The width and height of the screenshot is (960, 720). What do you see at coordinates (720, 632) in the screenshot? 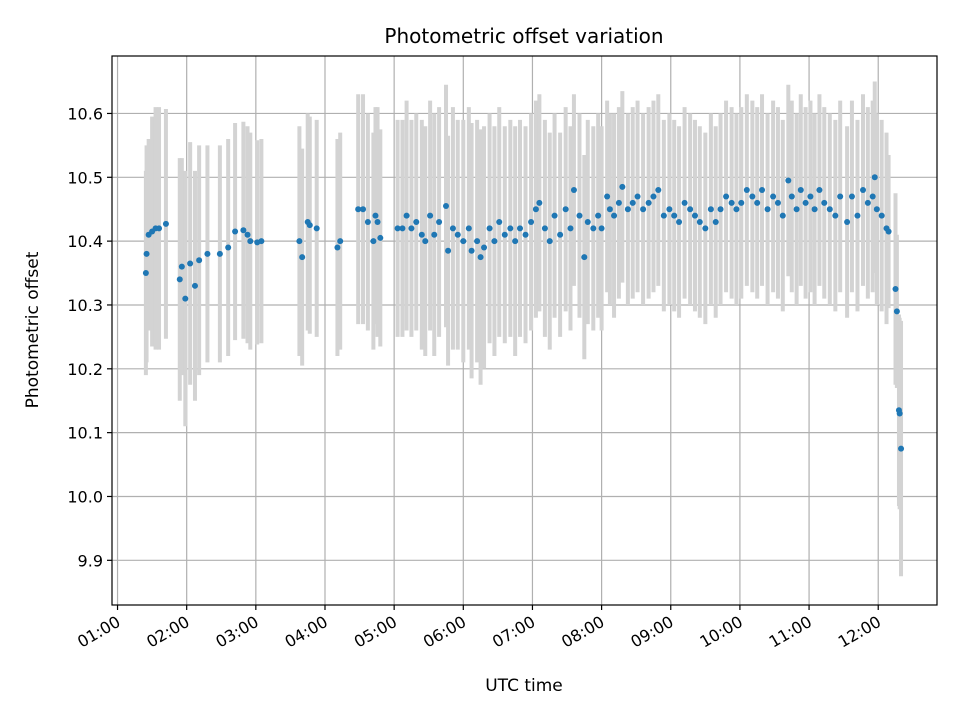
I see `x-tick-label: 10:00` at bounding box center [720, 632].